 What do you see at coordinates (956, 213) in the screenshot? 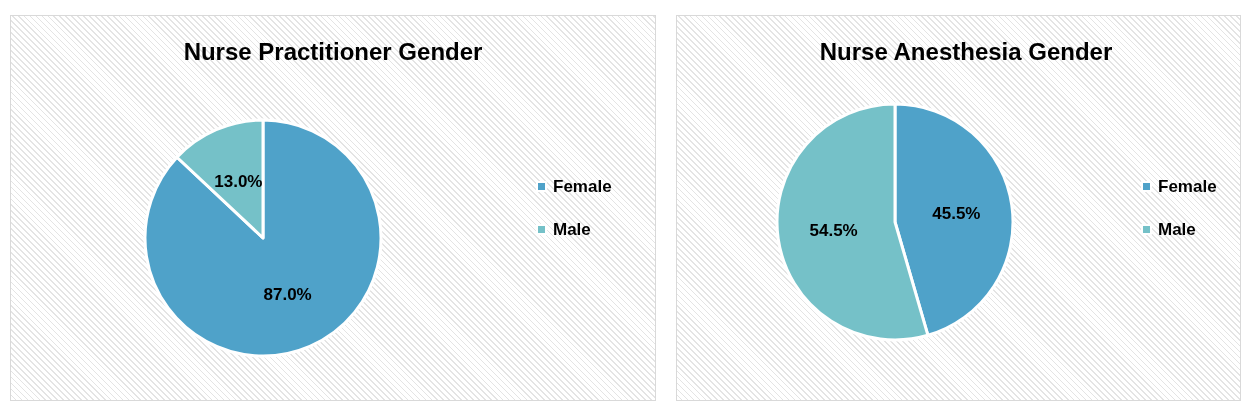
I see `data-label: 45.5%` at bounding box center [956, 213].